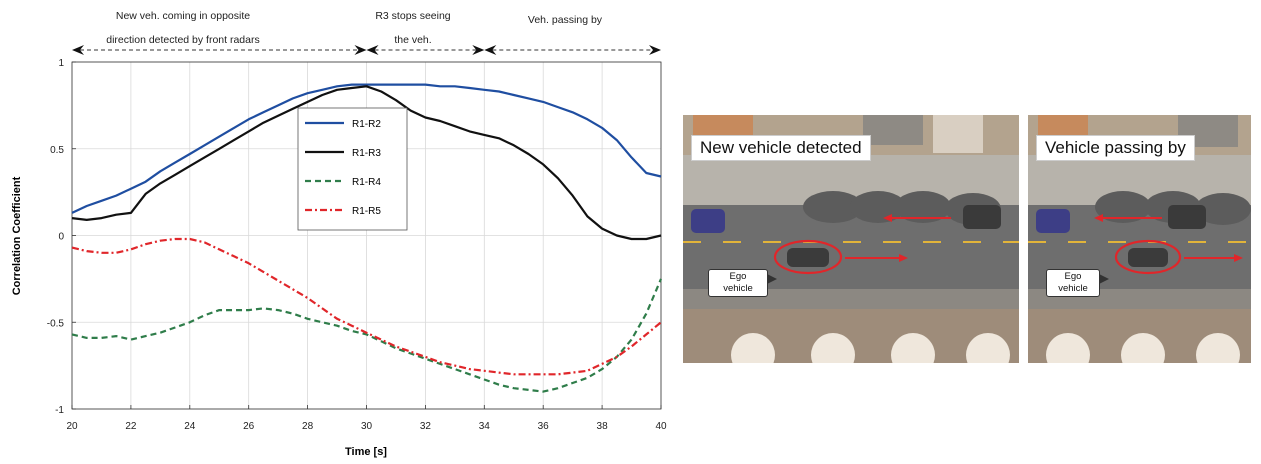 The height and width of the screenshot is (464, 1261). I want to click on y-tick-label: 0, so click(61, 237).